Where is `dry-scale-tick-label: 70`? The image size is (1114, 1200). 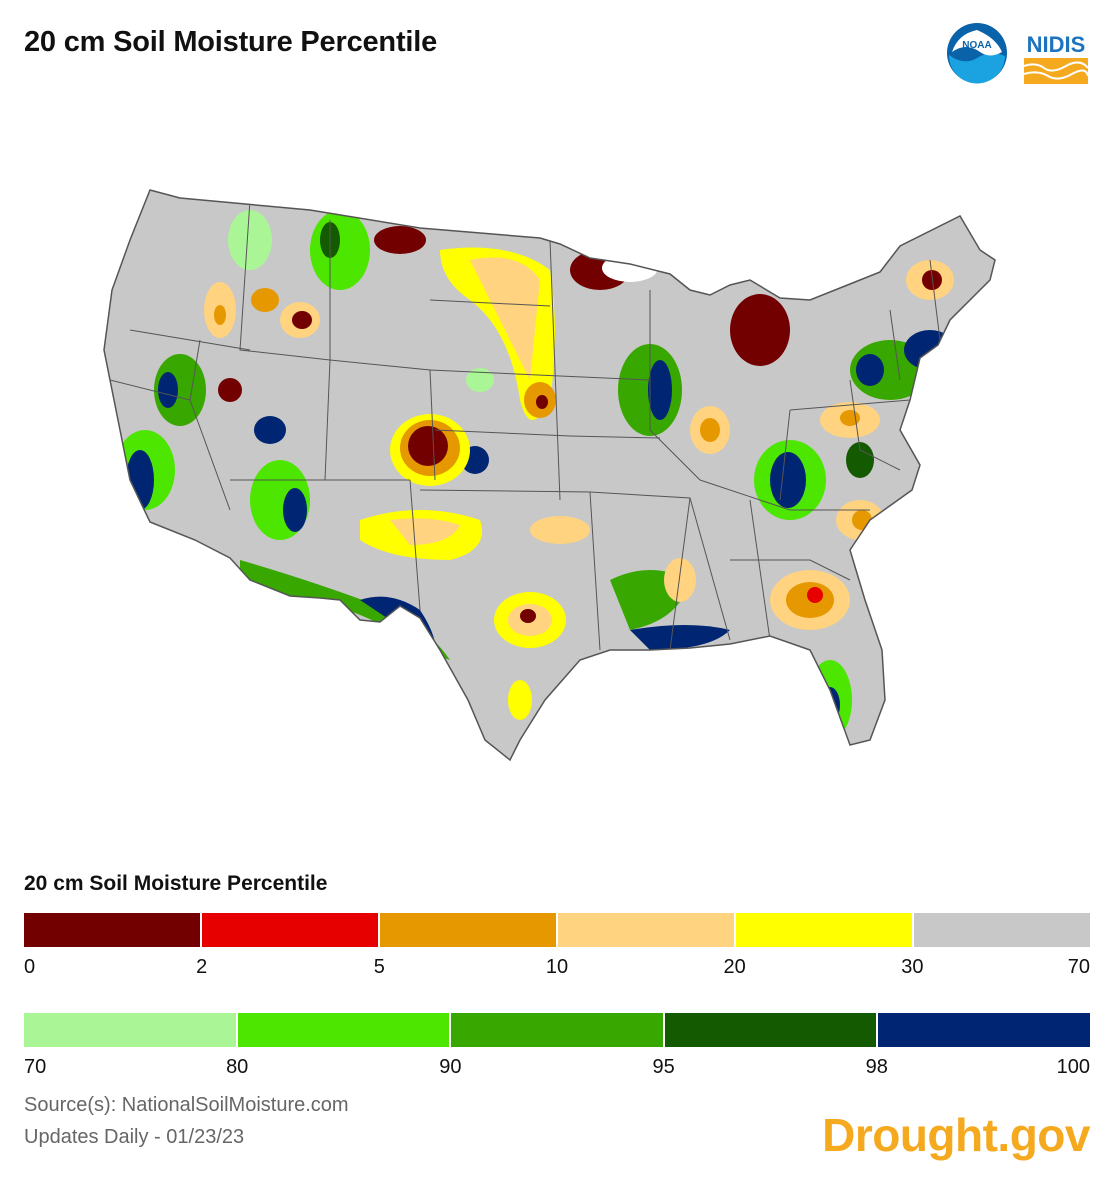 dry-scale-tick-label: 70 is located at coordinates (1078, 967).